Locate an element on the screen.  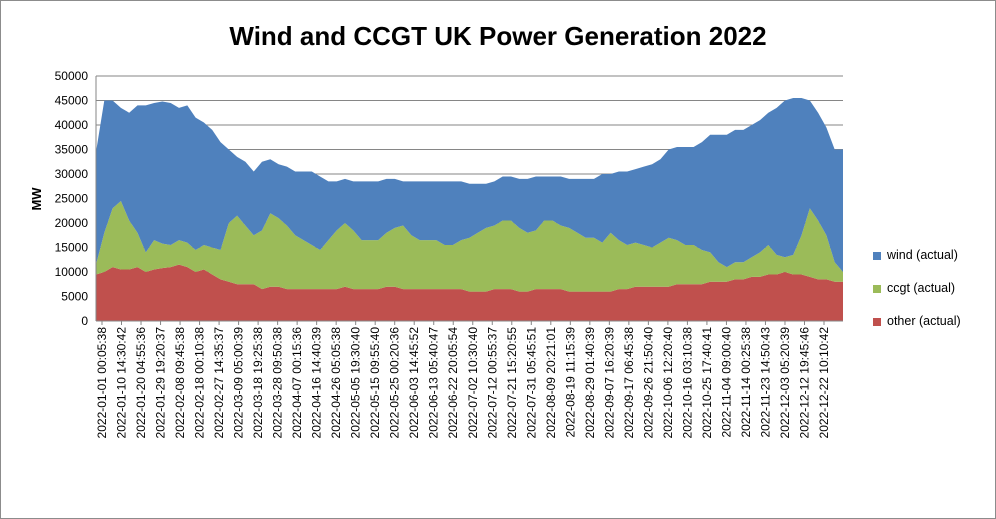
x-tick-label: 2022-05-05 19:30:40 is located at coordinates (356, 383).